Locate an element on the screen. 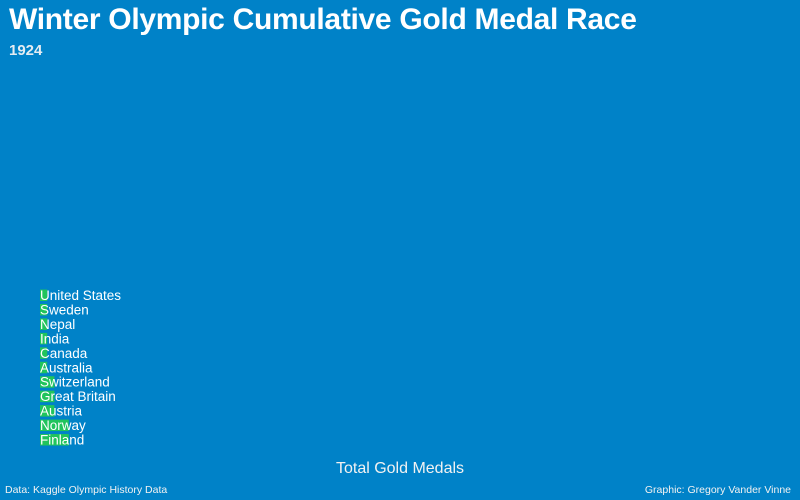 This screenshot has height=500, width=800. bar-norway is located at coordinates (54, 425).